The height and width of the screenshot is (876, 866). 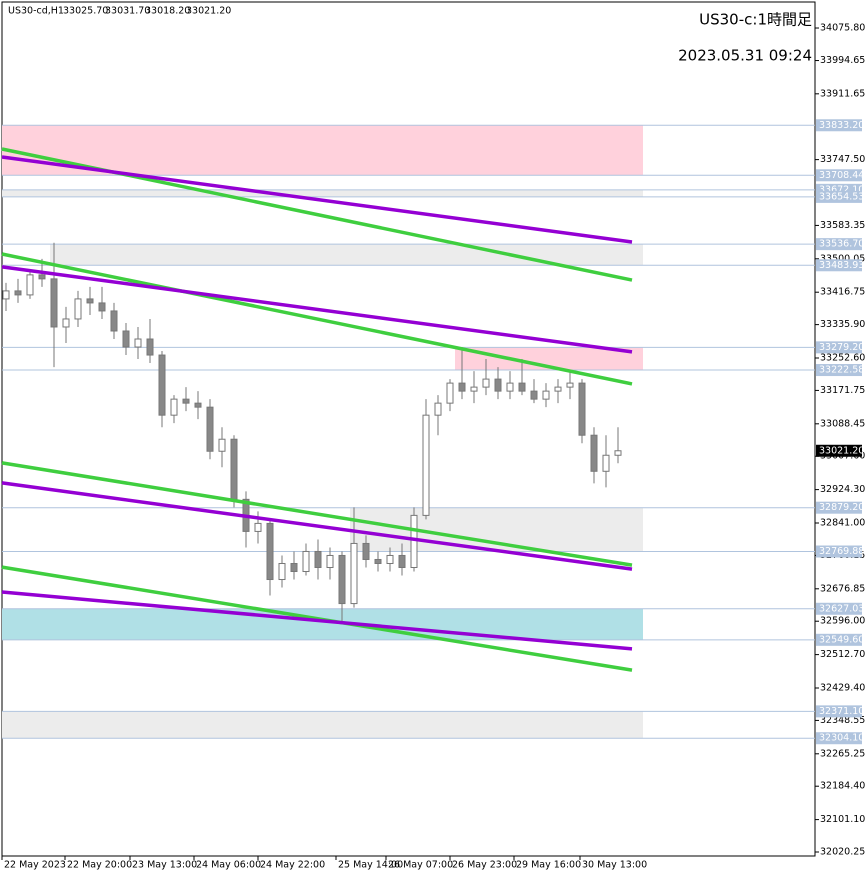 I want to click on y-tick-label: 33911.65, so click(x=842, y=93).